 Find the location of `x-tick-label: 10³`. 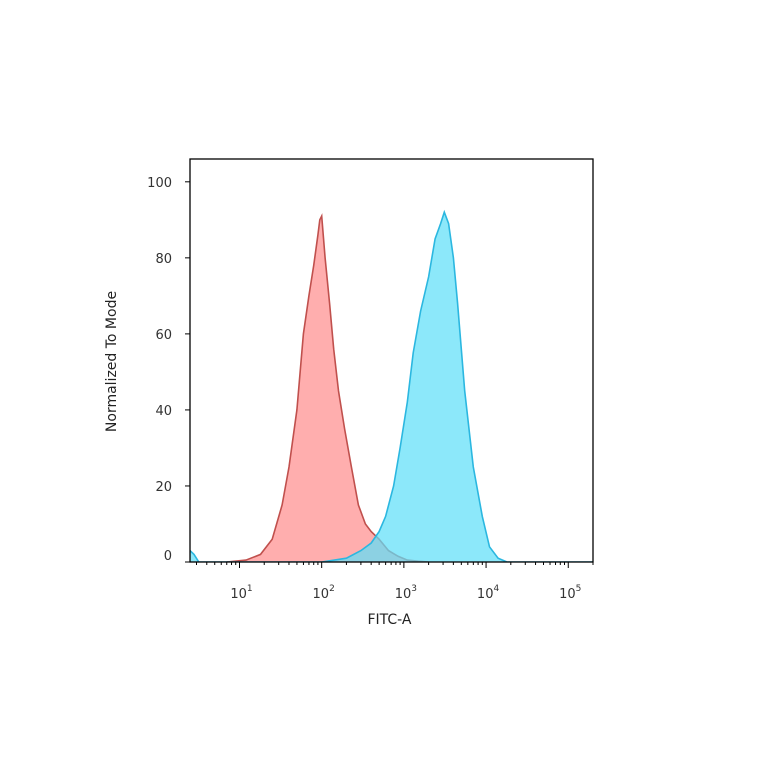

x-tick-label: 10³ is located at coordinates (406, 593).